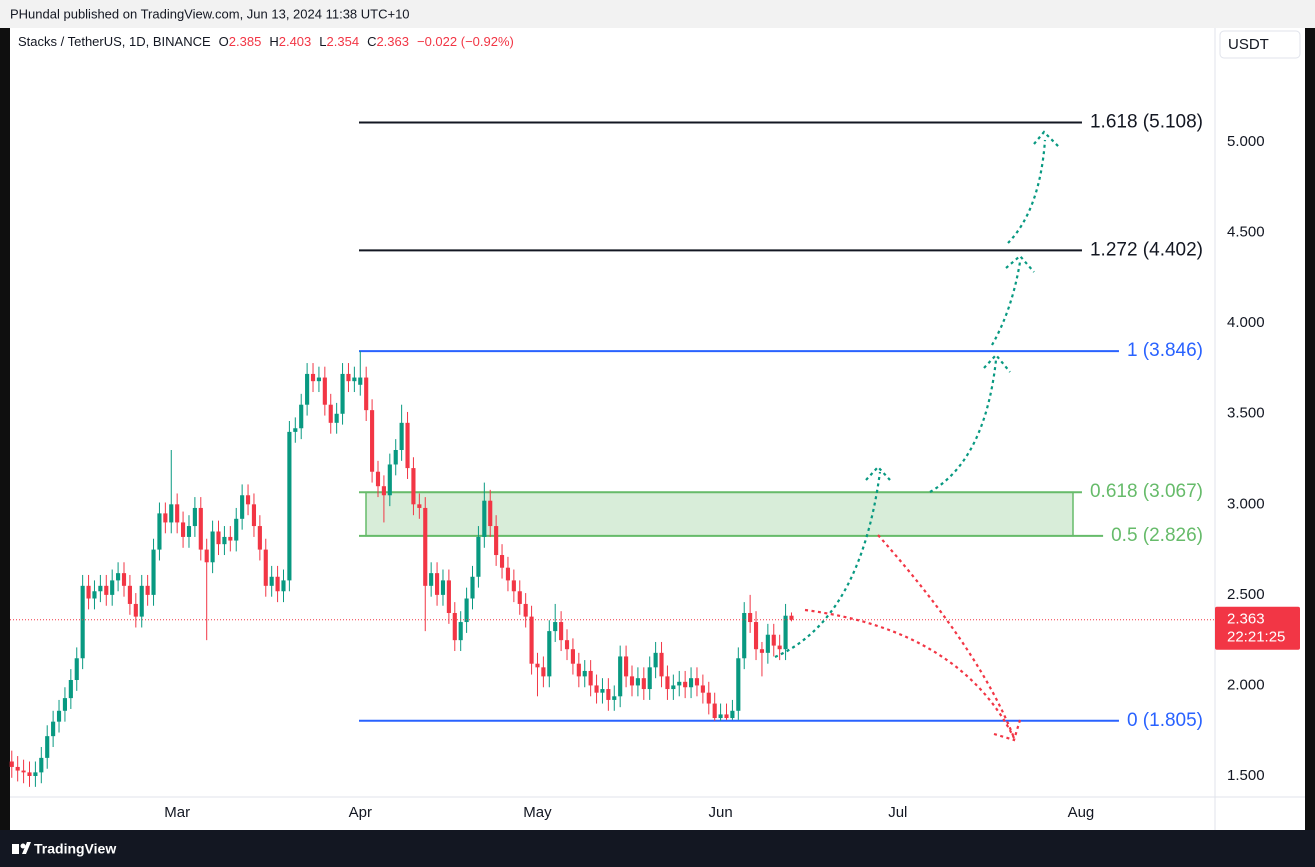  Describe the element at coordinates (1246, 684) in the screenshot. I see `y-tick-label: 2.000` at that location.